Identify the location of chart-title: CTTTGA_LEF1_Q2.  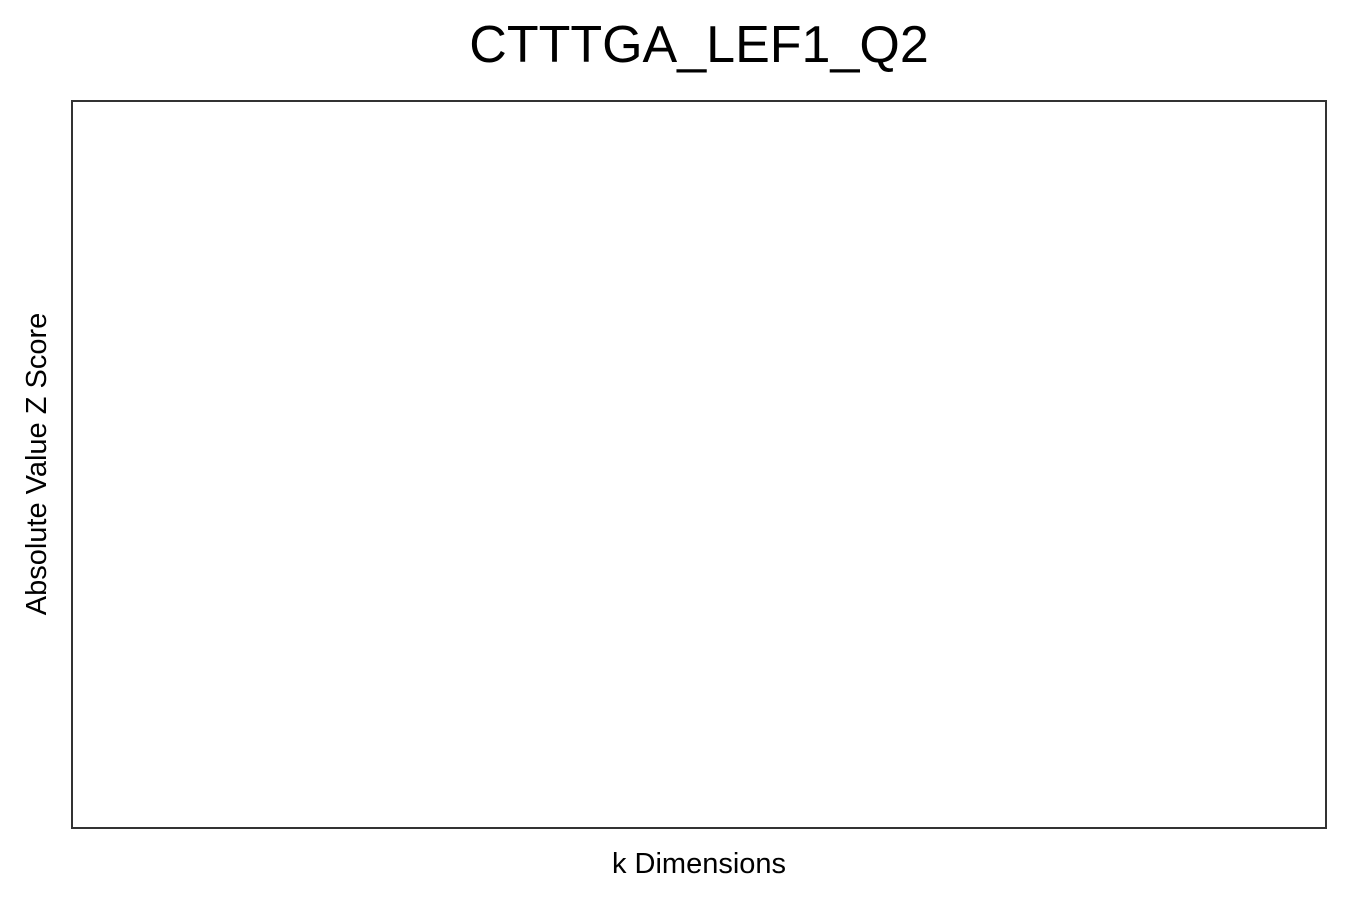
(699, 45).